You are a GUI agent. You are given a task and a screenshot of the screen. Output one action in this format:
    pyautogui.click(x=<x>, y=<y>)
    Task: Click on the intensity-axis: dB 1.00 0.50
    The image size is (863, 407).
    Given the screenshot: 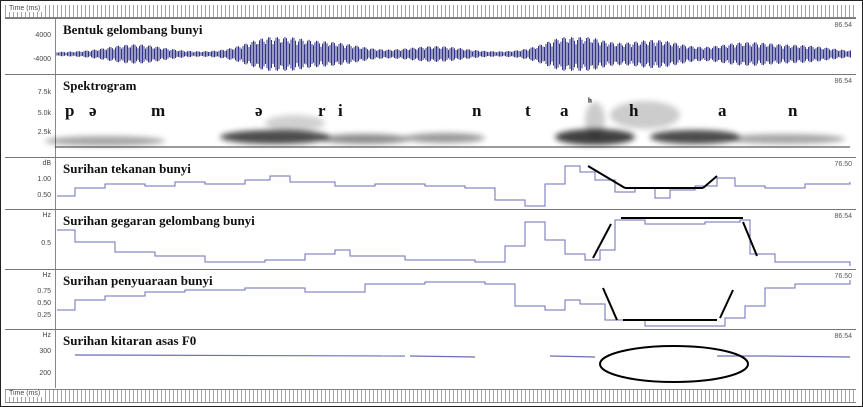 What is the action you would take?
    pyautogui.click(x=30, y=184)
    